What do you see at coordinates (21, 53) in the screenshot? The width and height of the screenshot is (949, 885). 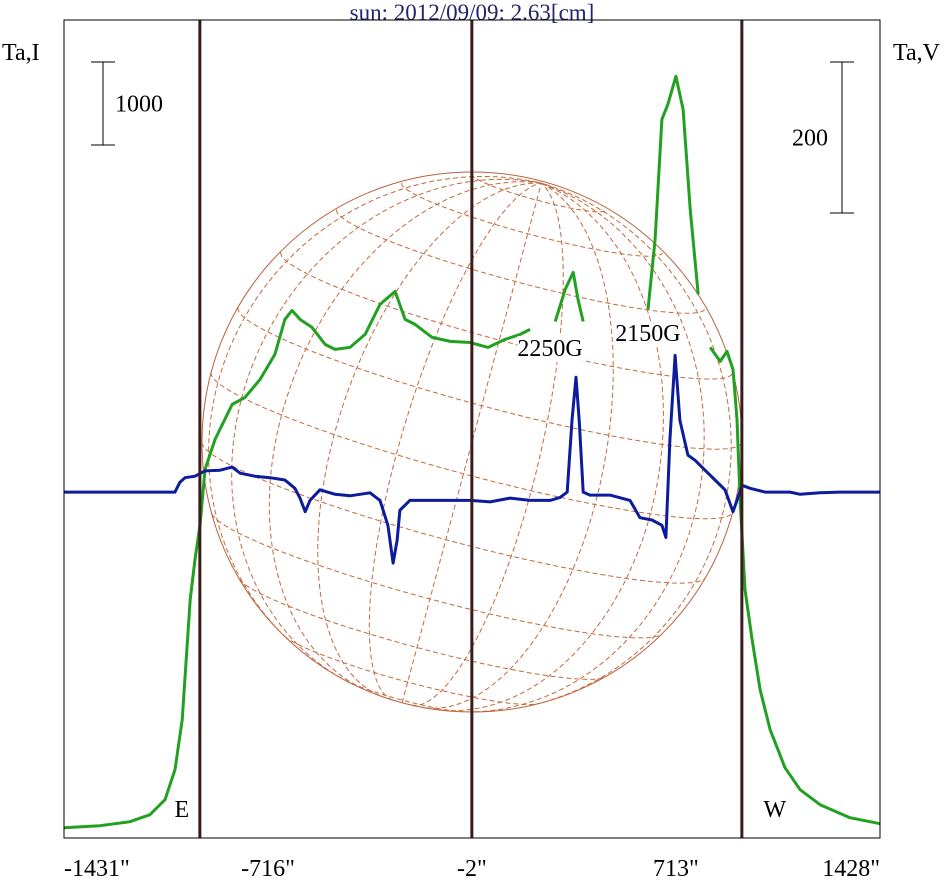 I see `y-axis-label: Ta,I` at bounding box center [21, 53].